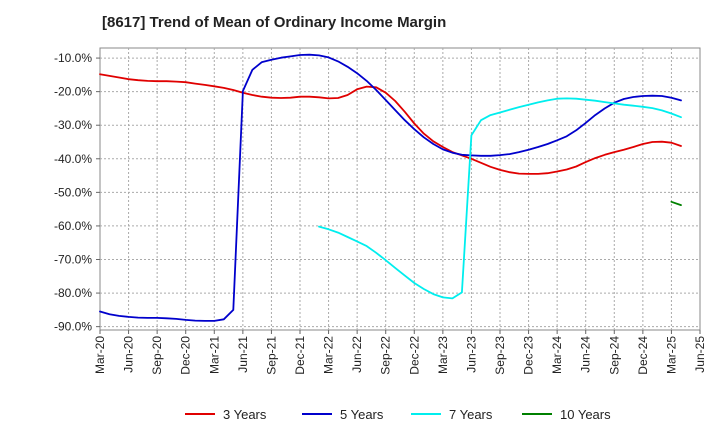 This screenshot has width=720, height=440. What do you see at coordinates (471, 414) in the screenshot?
I see `legend-label-7-years: 7 Years` at bounding box center [471, 414].